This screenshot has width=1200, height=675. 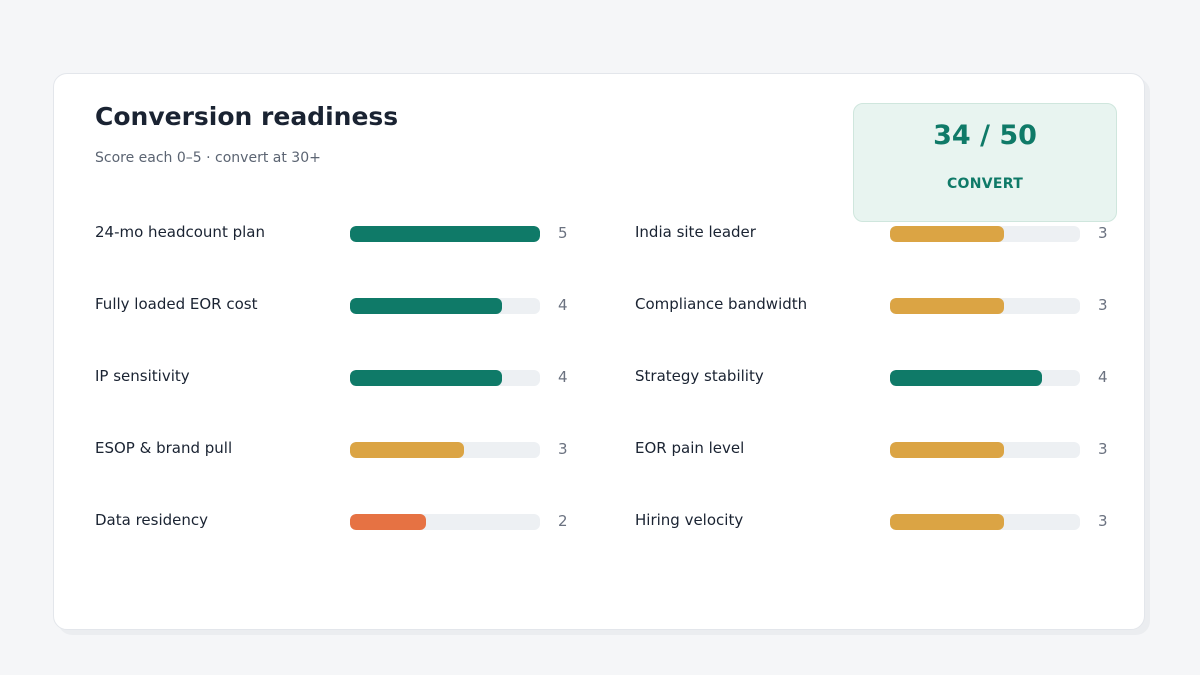 I want to click on criterion-row: Strategy stability 4, so click(x=875, y=378).